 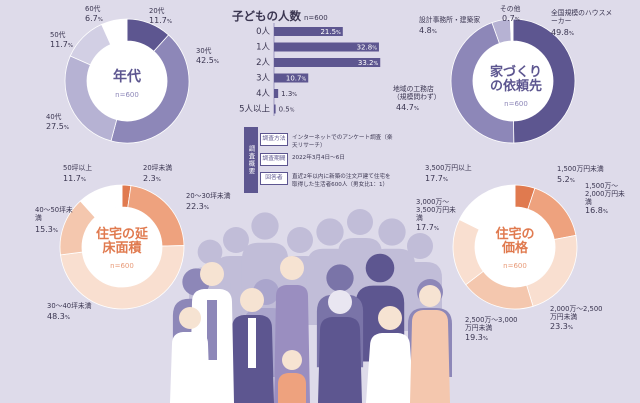 I want to click on price-donut, so click(x=515, y=247).